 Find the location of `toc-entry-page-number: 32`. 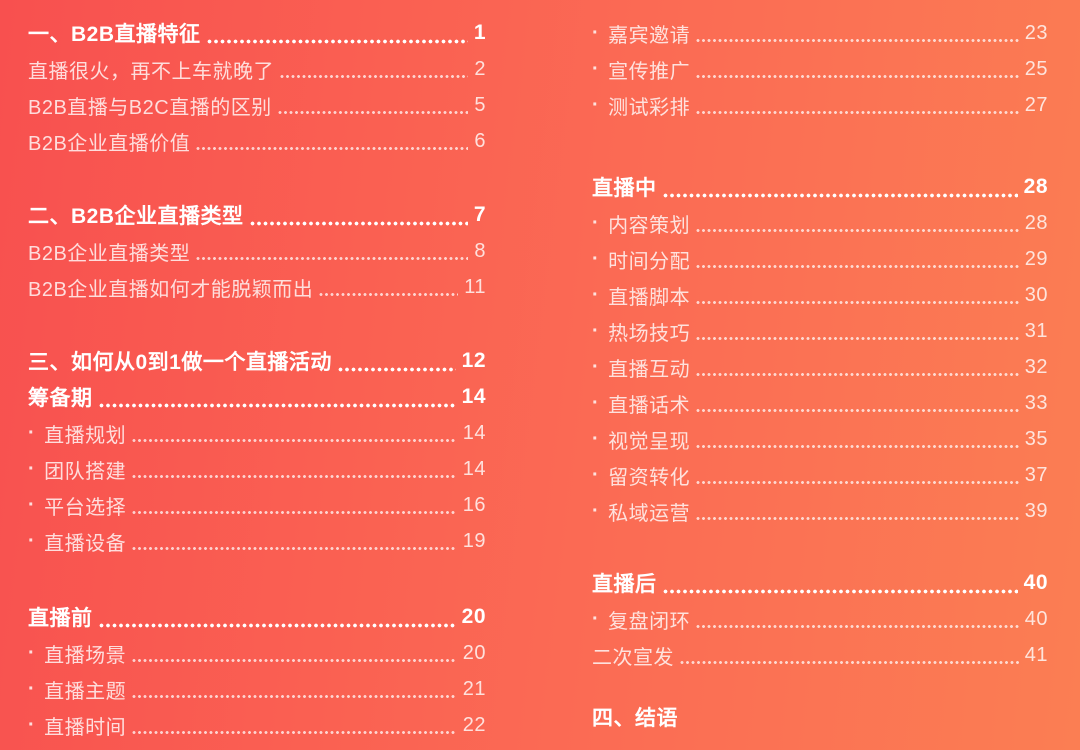

toc-entry-page-number: 32 is located at coordinates (1036, 366).